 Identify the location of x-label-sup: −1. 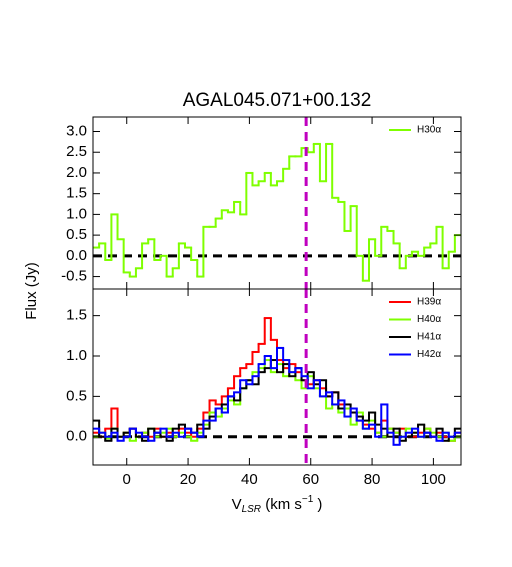
(308, 499).